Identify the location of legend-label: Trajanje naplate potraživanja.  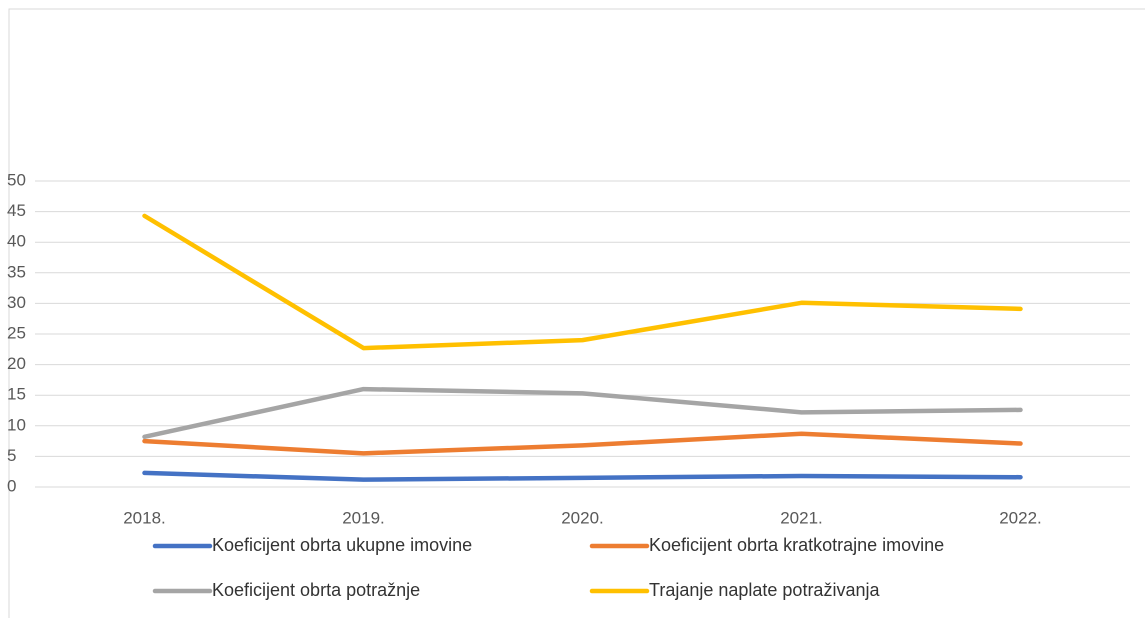
(764, 590).